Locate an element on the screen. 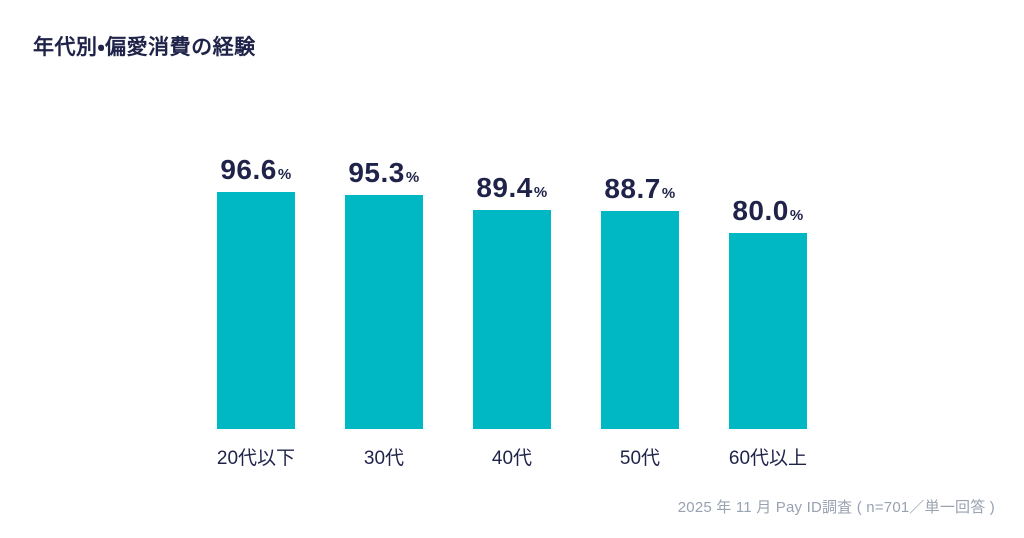  bar-column: 88.7% 50代 is located at coordinates (640, 321).